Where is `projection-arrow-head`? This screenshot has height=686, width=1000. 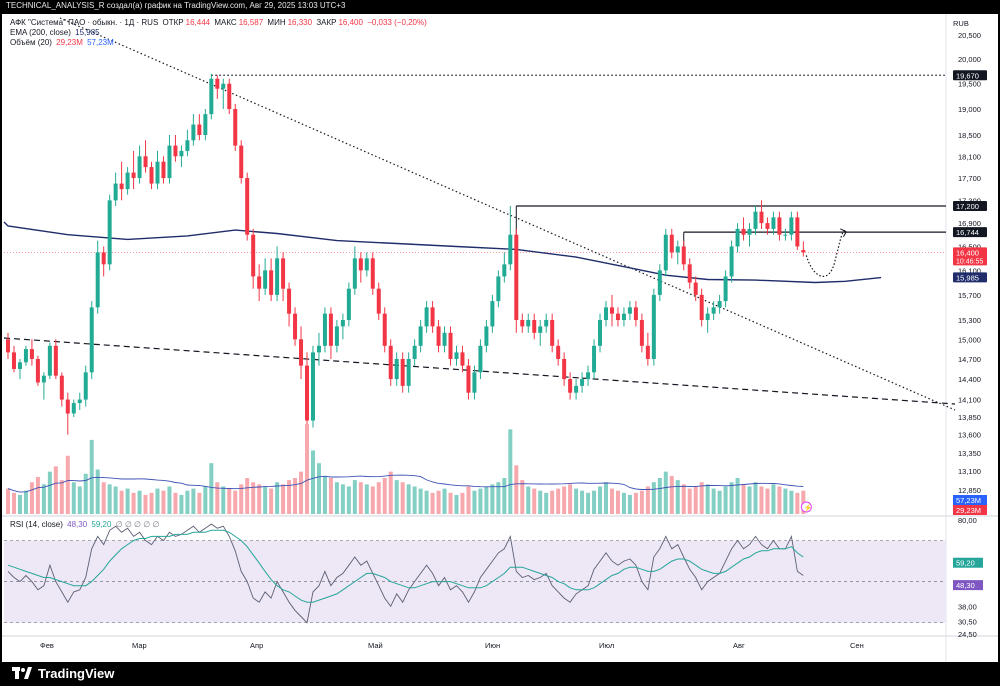
projection-arrow-head is located at coordinates (844, 233).